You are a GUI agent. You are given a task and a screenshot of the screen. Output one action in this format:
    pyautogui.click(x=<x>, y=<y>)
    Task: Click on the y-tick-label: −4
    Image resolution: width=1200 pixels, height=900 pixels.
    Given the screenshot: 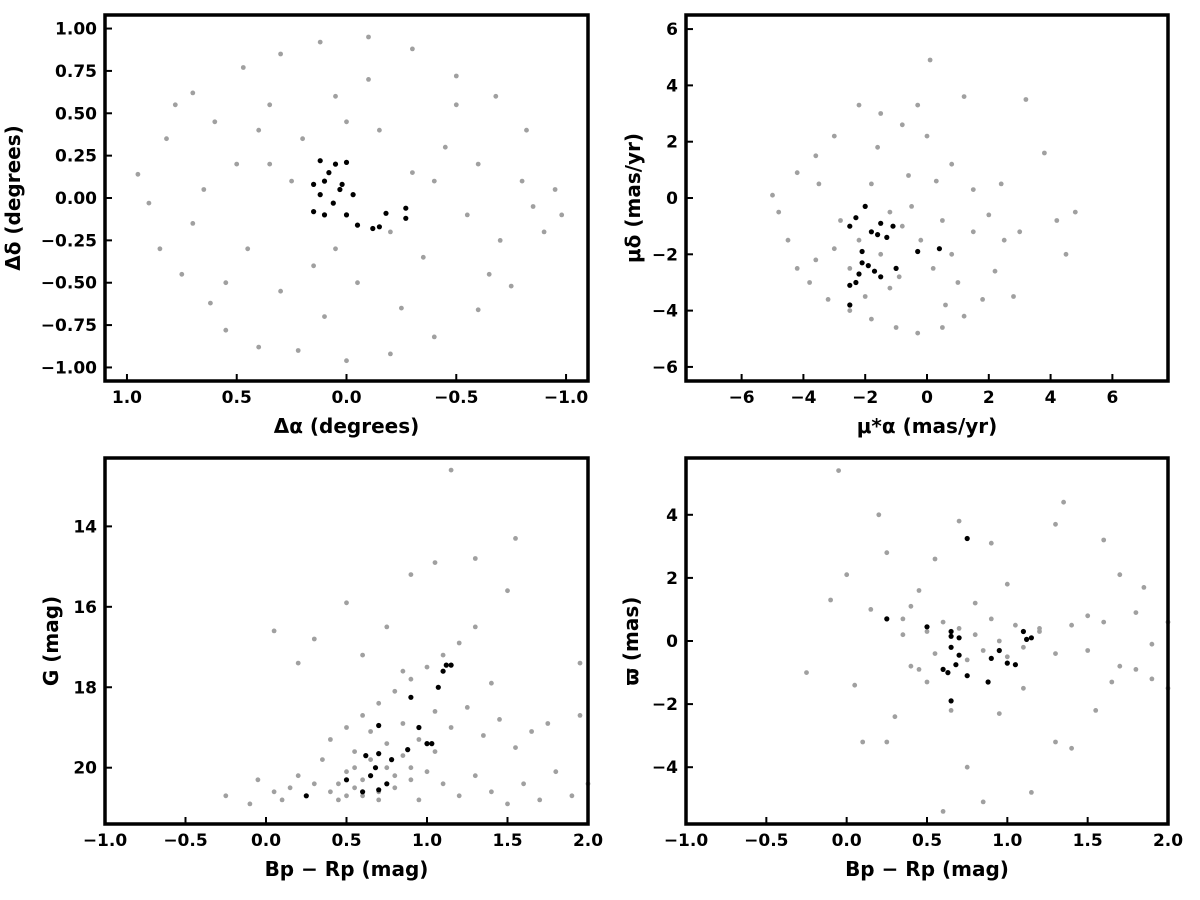 What is the action you would take?
    pyautogui.click(x=665, y=768)
    